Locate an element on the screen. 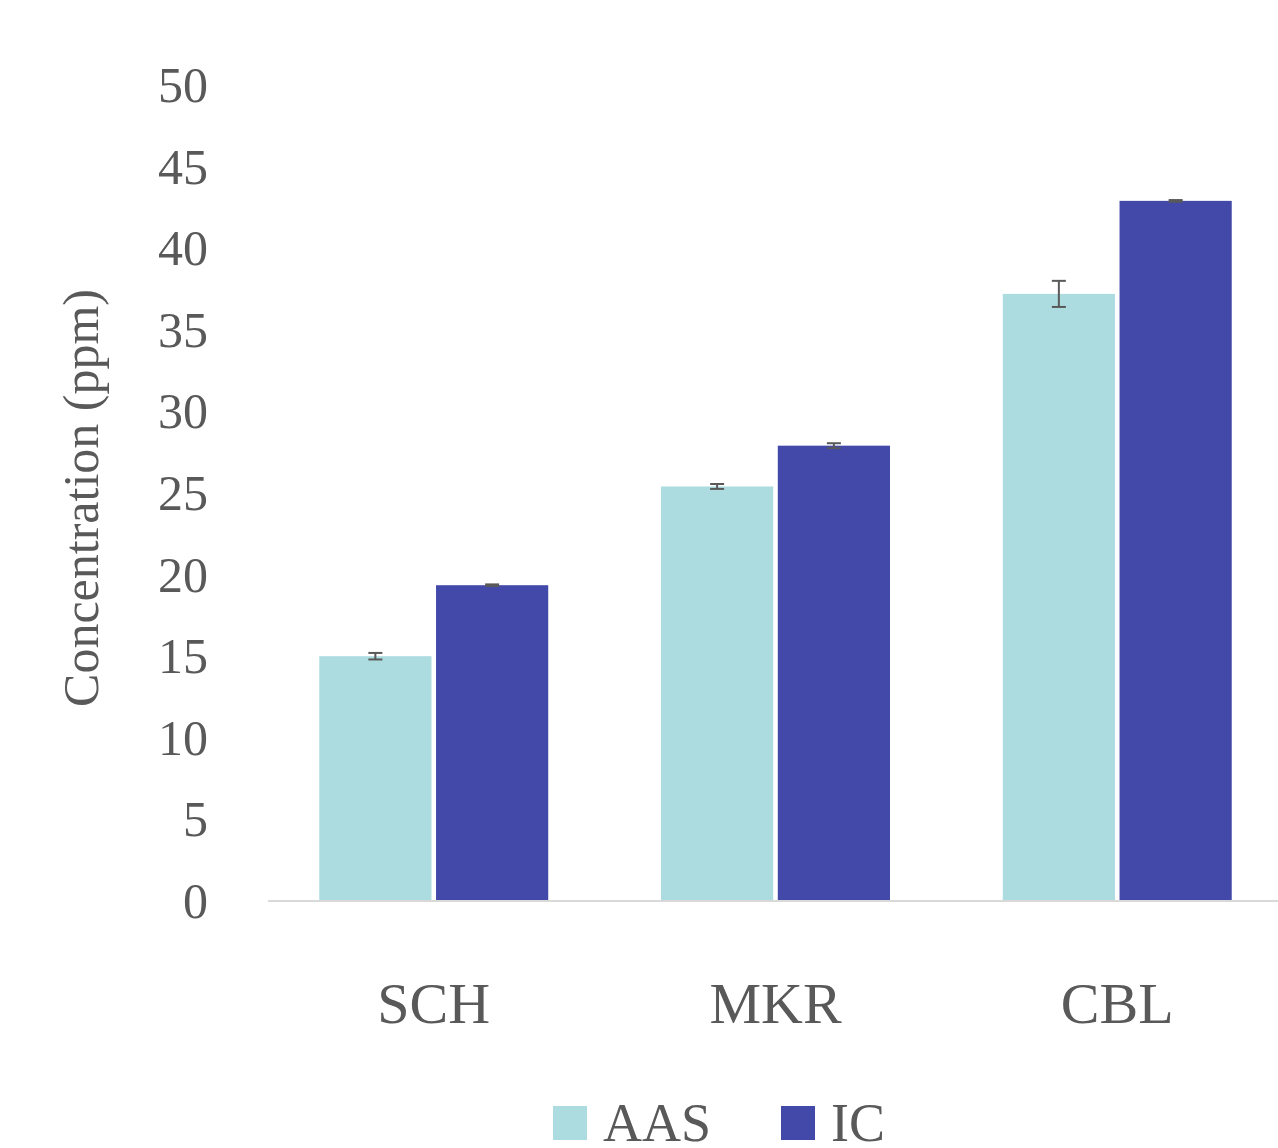 The height and width of the screenshot is (1148, 1278). y-tick-label: 20 is located at coordinates (183, 574).